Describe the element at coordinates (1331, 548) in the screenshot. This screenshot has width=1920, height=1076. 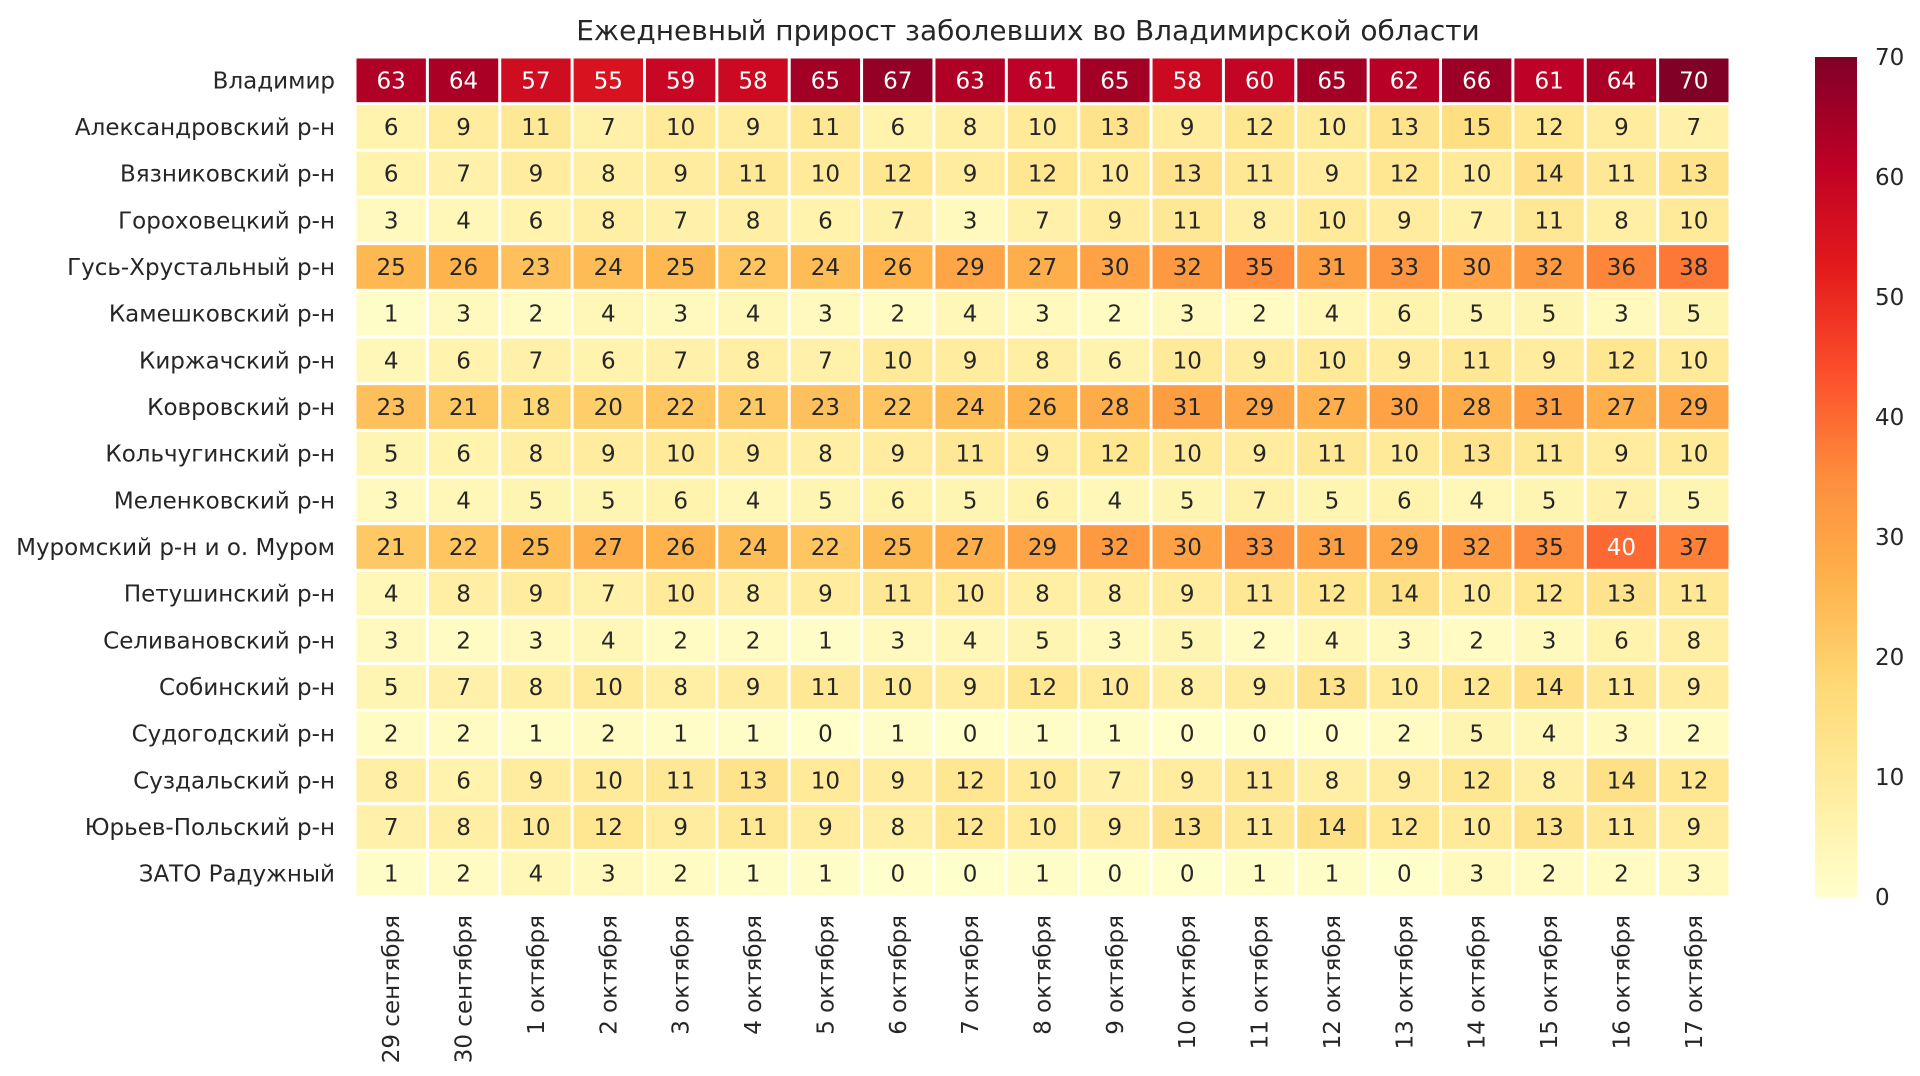
I see `cell-value-label: 31` at that location.